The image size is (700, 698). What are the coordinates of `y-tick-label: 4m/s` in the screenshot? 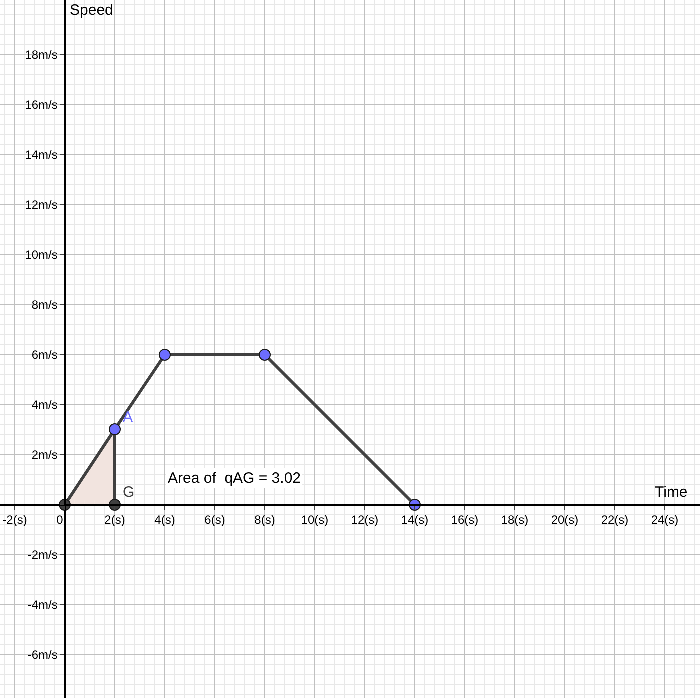 It's located at (45, 405).